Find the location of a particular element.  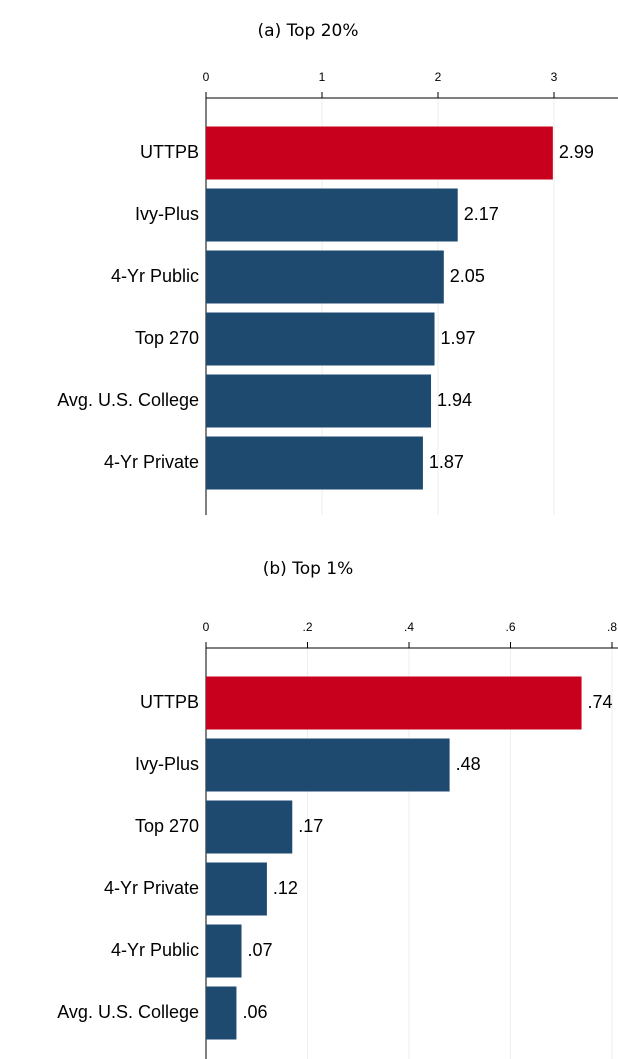

value-label: .06 is located at coordinates (254, 1012).